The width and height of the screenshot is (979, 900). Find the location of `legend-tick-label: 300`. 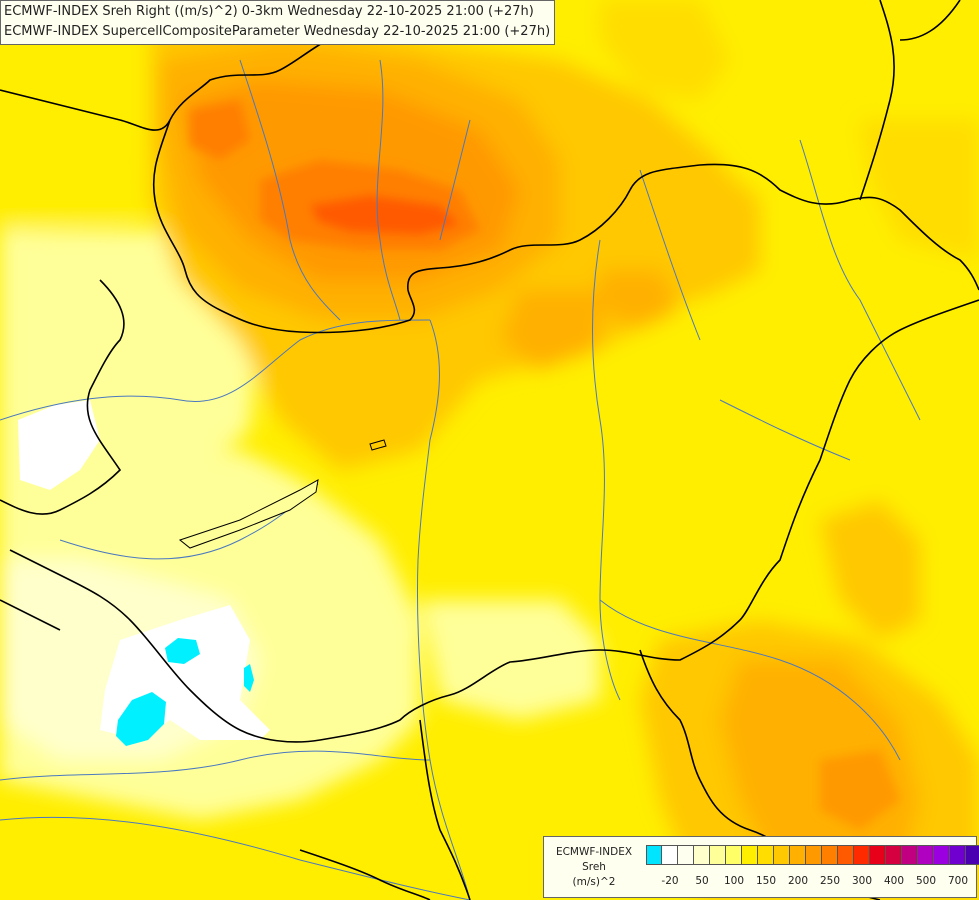

legend-tick-label: 300 is located at coordinates (862, 881).